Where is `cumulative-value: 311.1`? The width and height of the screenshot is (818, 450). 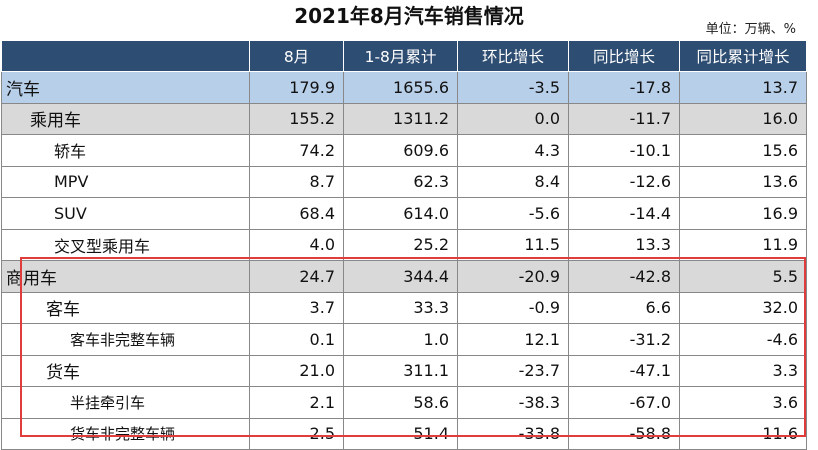
cumulative-value: 311.1 is located at coordinates (400, 370).